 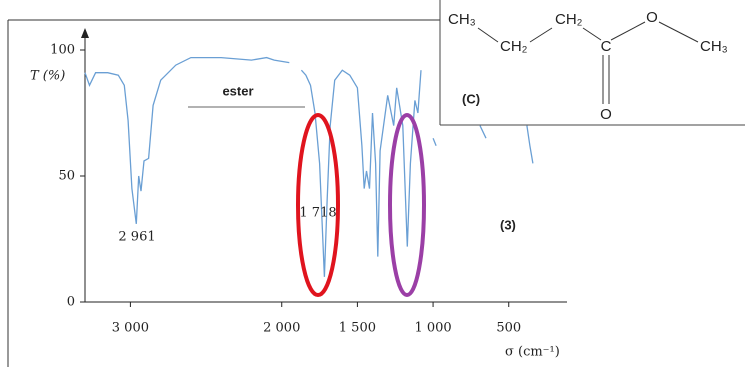 What do you see at coordinates (237, 90) in the screenshot?
I see `annotation: ester` at bounding box center [237, 90].